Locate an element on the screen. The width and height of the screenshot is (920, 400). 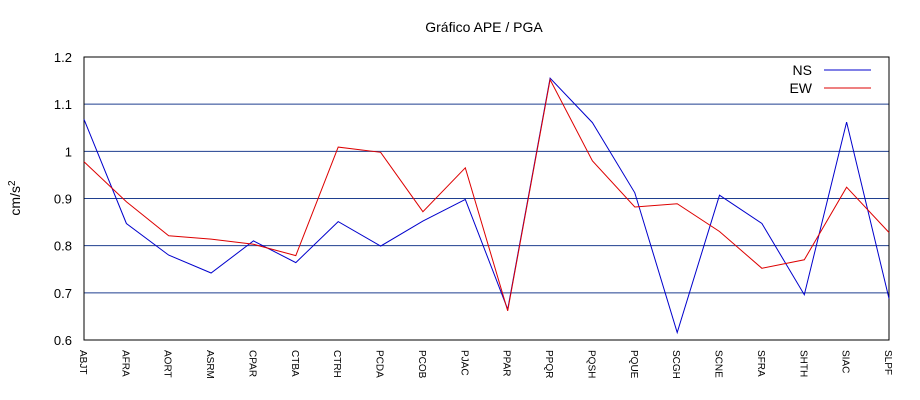
x-tick-label: CTBA is located at coordinates (294, 363).